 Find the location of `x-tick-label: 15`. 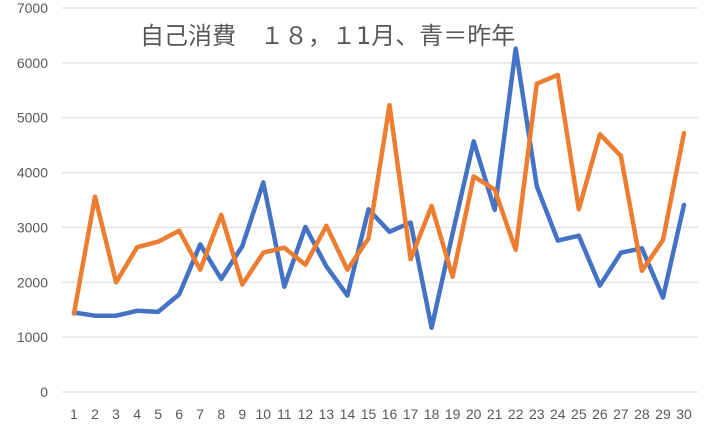

x-tick-label: 15 is located at coordinates (369, 414).